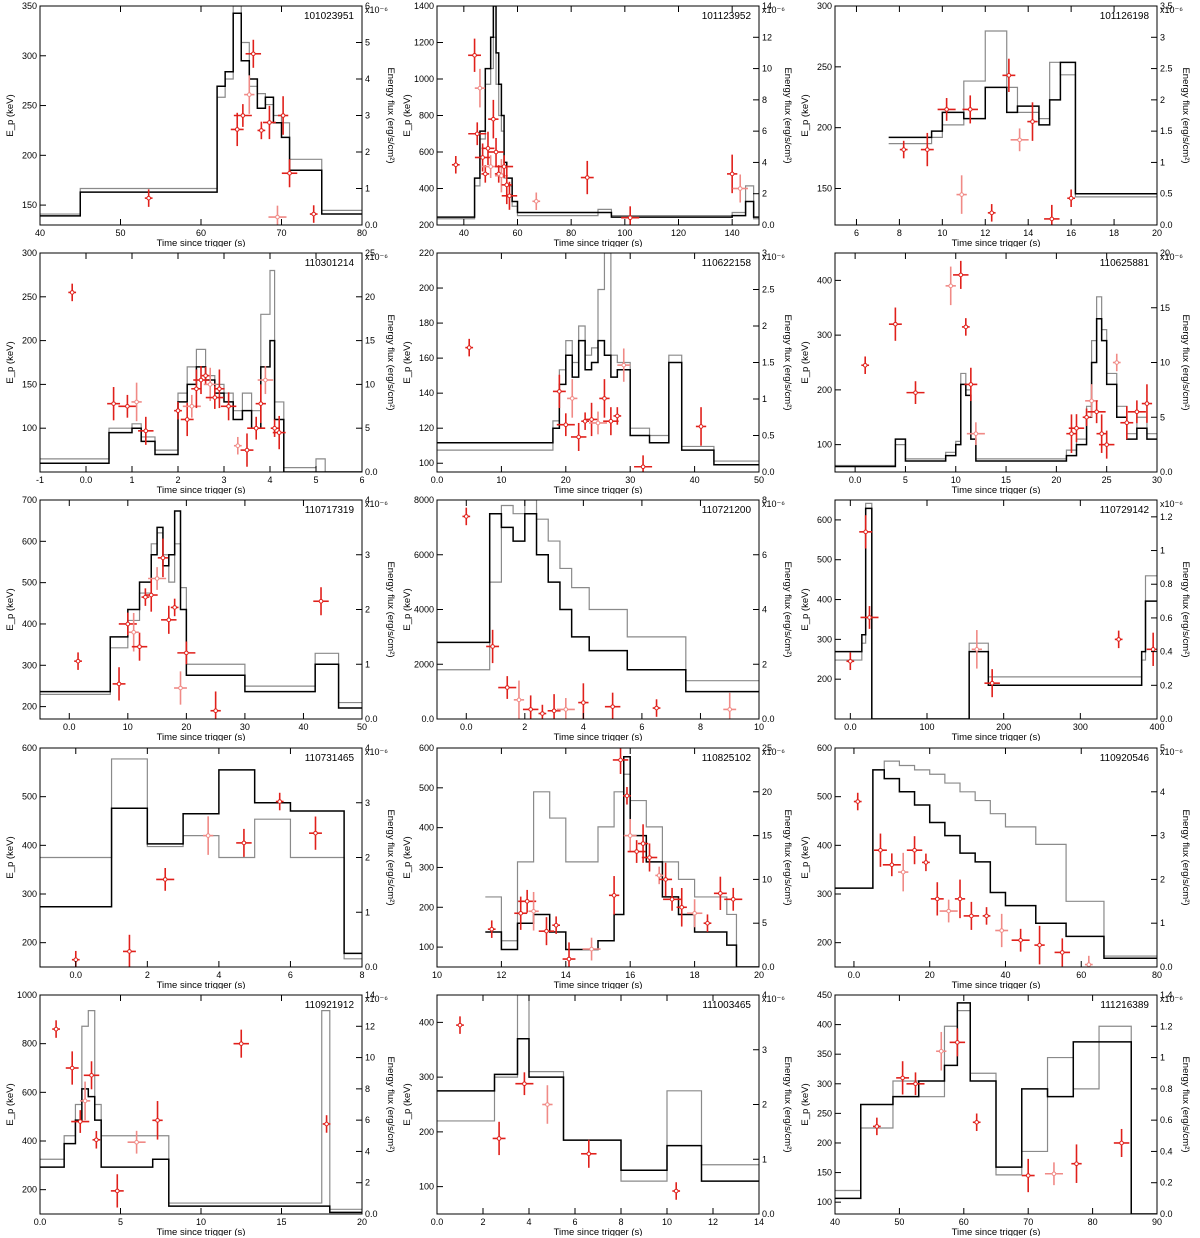 This screenshot has width=1200, height=1238. I want to click on x-tick-label: 8, so click(899, 233).